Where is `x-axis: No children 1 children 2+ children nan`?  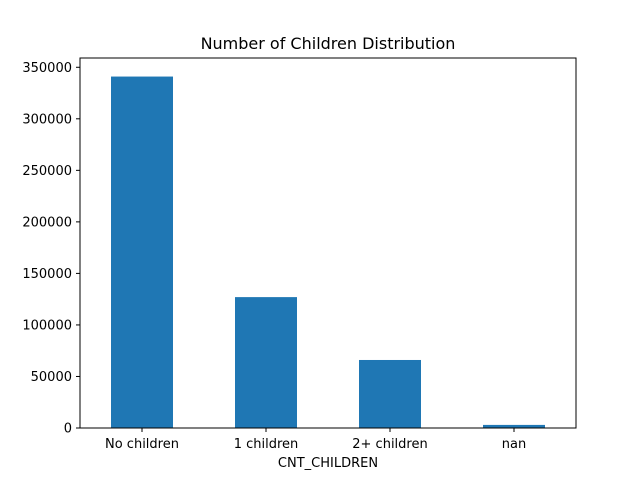 x-axis: No children 1 children 2+ children nan is located at coordinates (315, 440).